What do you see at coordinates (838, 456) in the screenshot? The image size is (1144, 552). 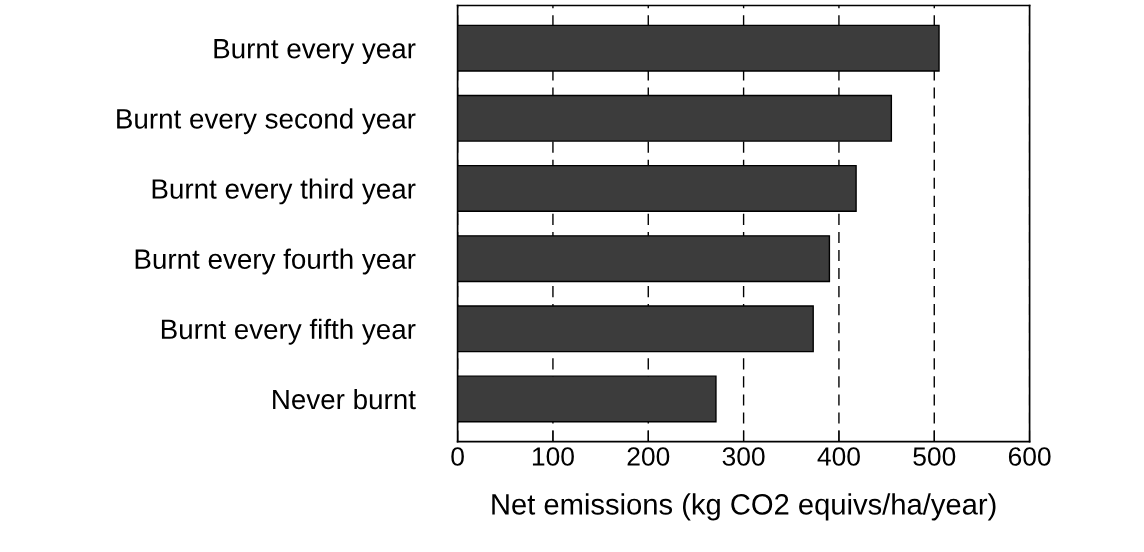 I see `x-tick-label: 400` at bounding box center [838, 456].